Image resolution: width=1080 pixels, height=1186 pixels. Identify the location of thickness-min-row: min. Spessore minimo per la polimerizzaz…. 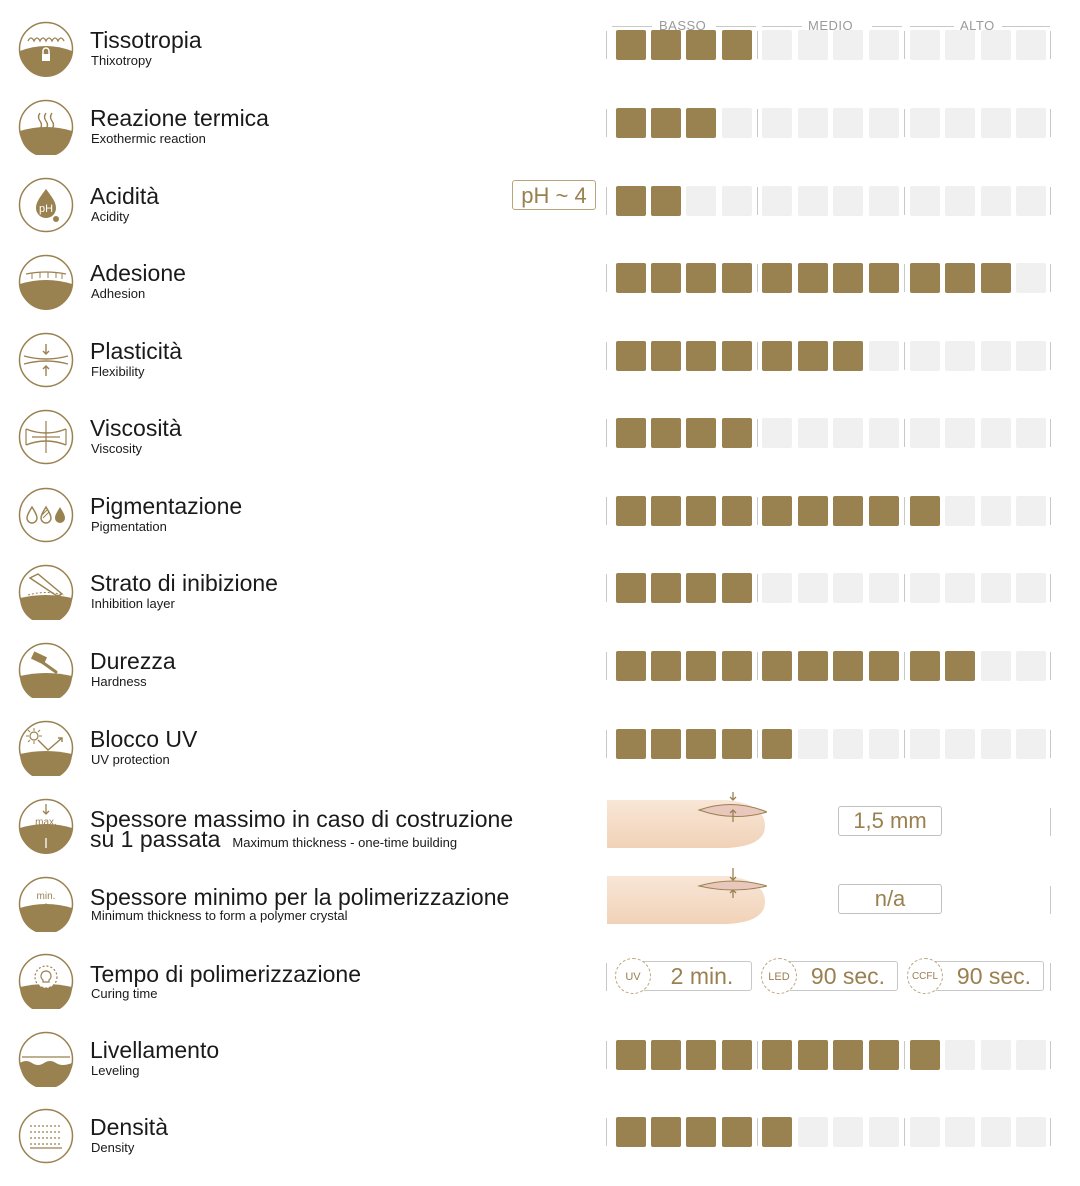
(540, 905).